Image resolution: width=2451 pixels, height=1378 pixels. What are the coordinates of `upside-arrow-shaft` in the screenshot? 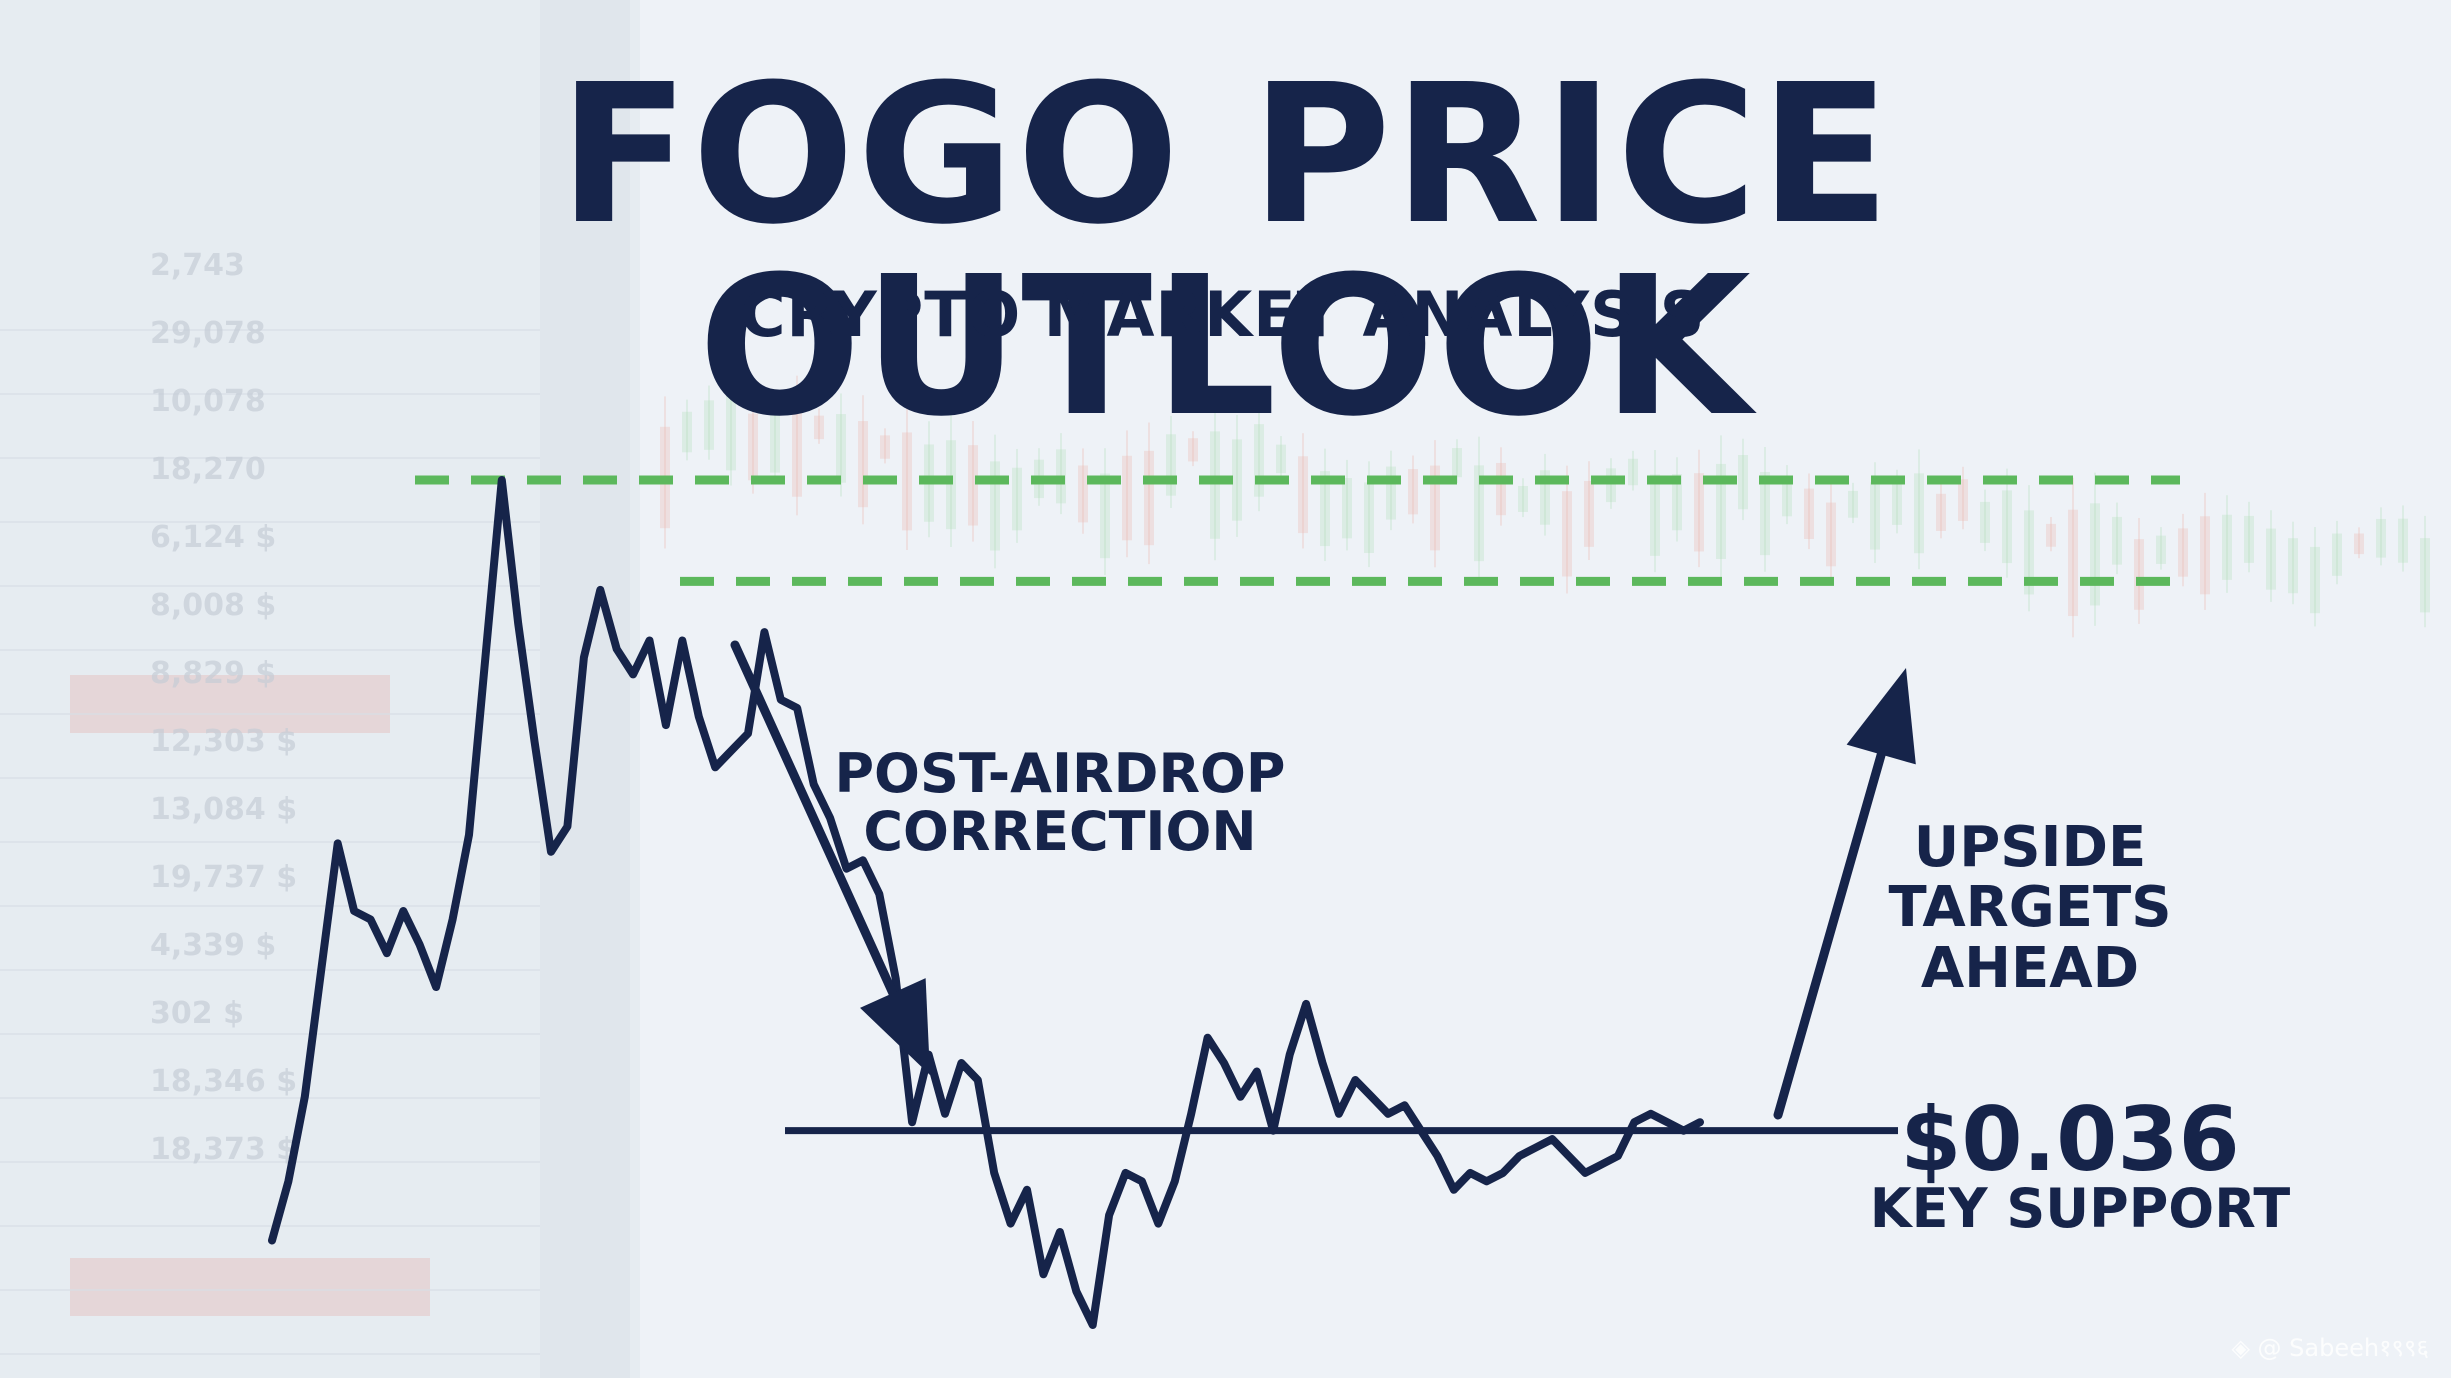 It's located at (1829, 935).